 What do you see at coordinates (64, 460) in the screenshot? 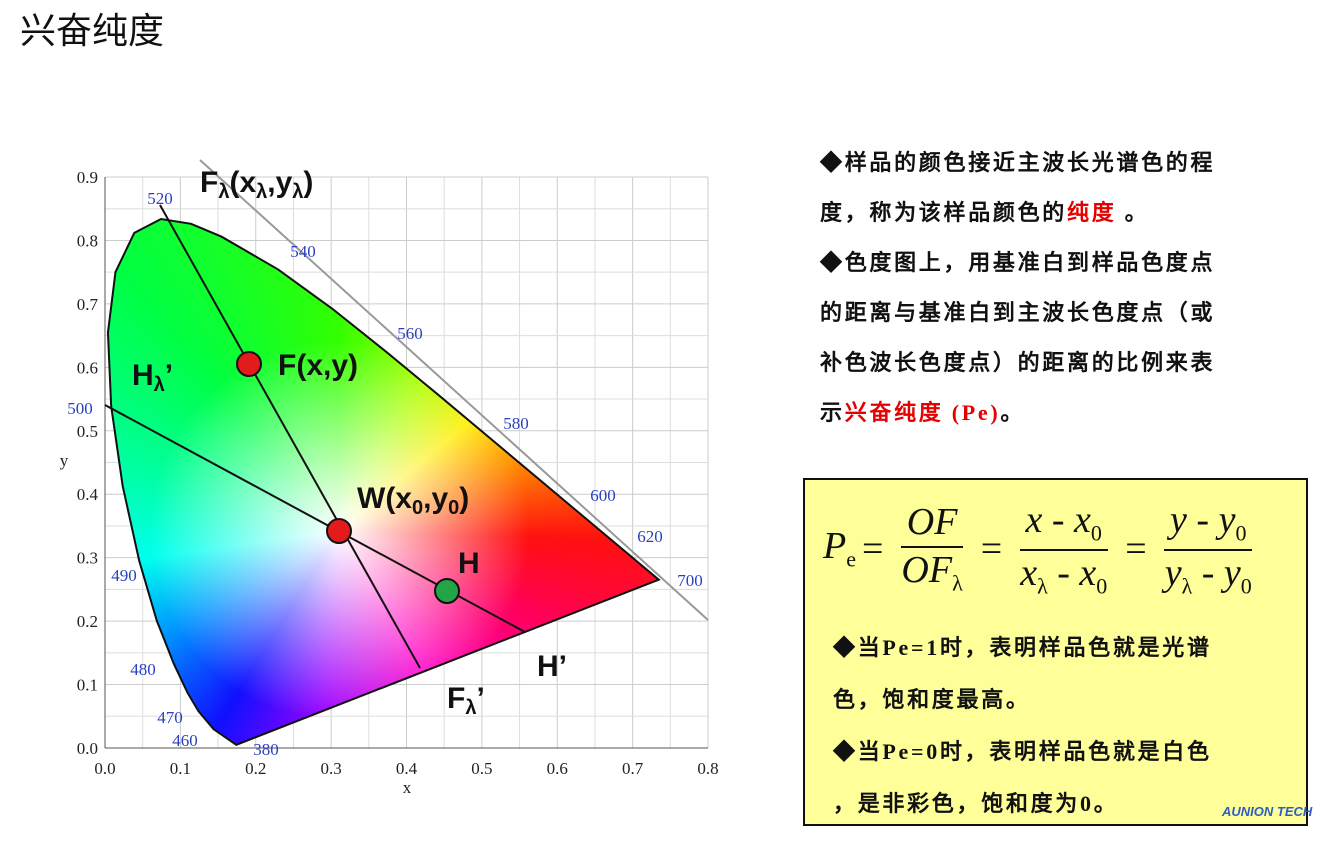
I see `y-axis-label: y` at bounding box center [64, 460].